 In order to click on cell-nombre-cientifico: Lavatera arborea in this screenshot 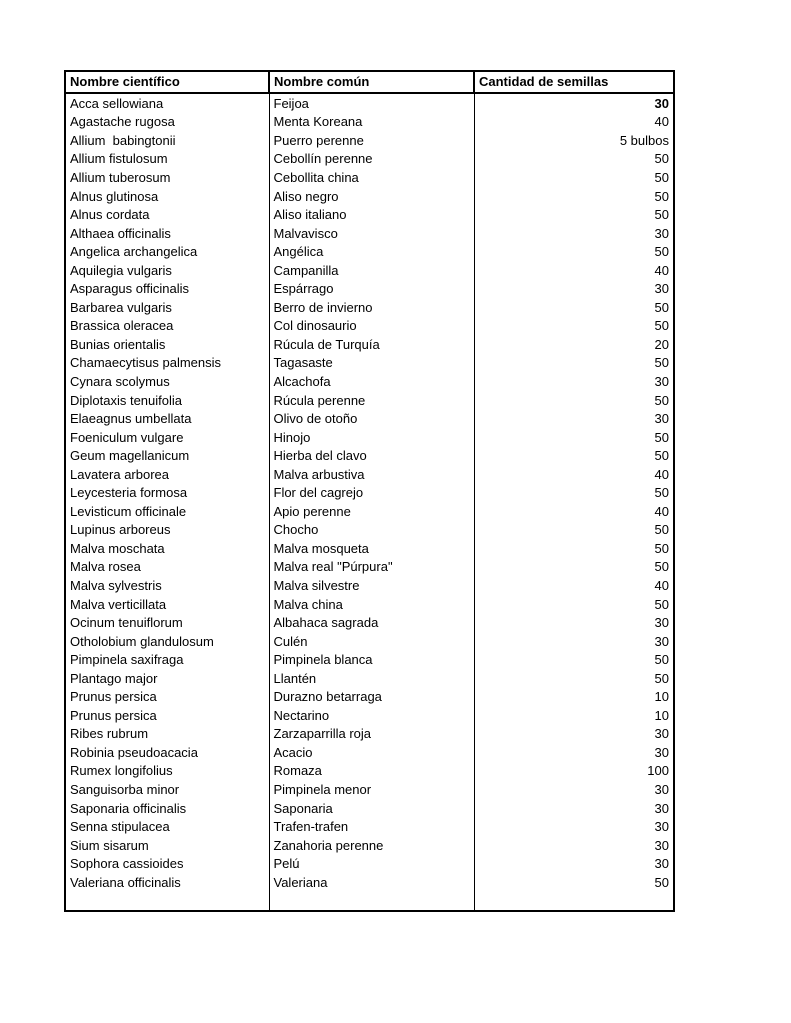, I will do `click(167, 474)`.